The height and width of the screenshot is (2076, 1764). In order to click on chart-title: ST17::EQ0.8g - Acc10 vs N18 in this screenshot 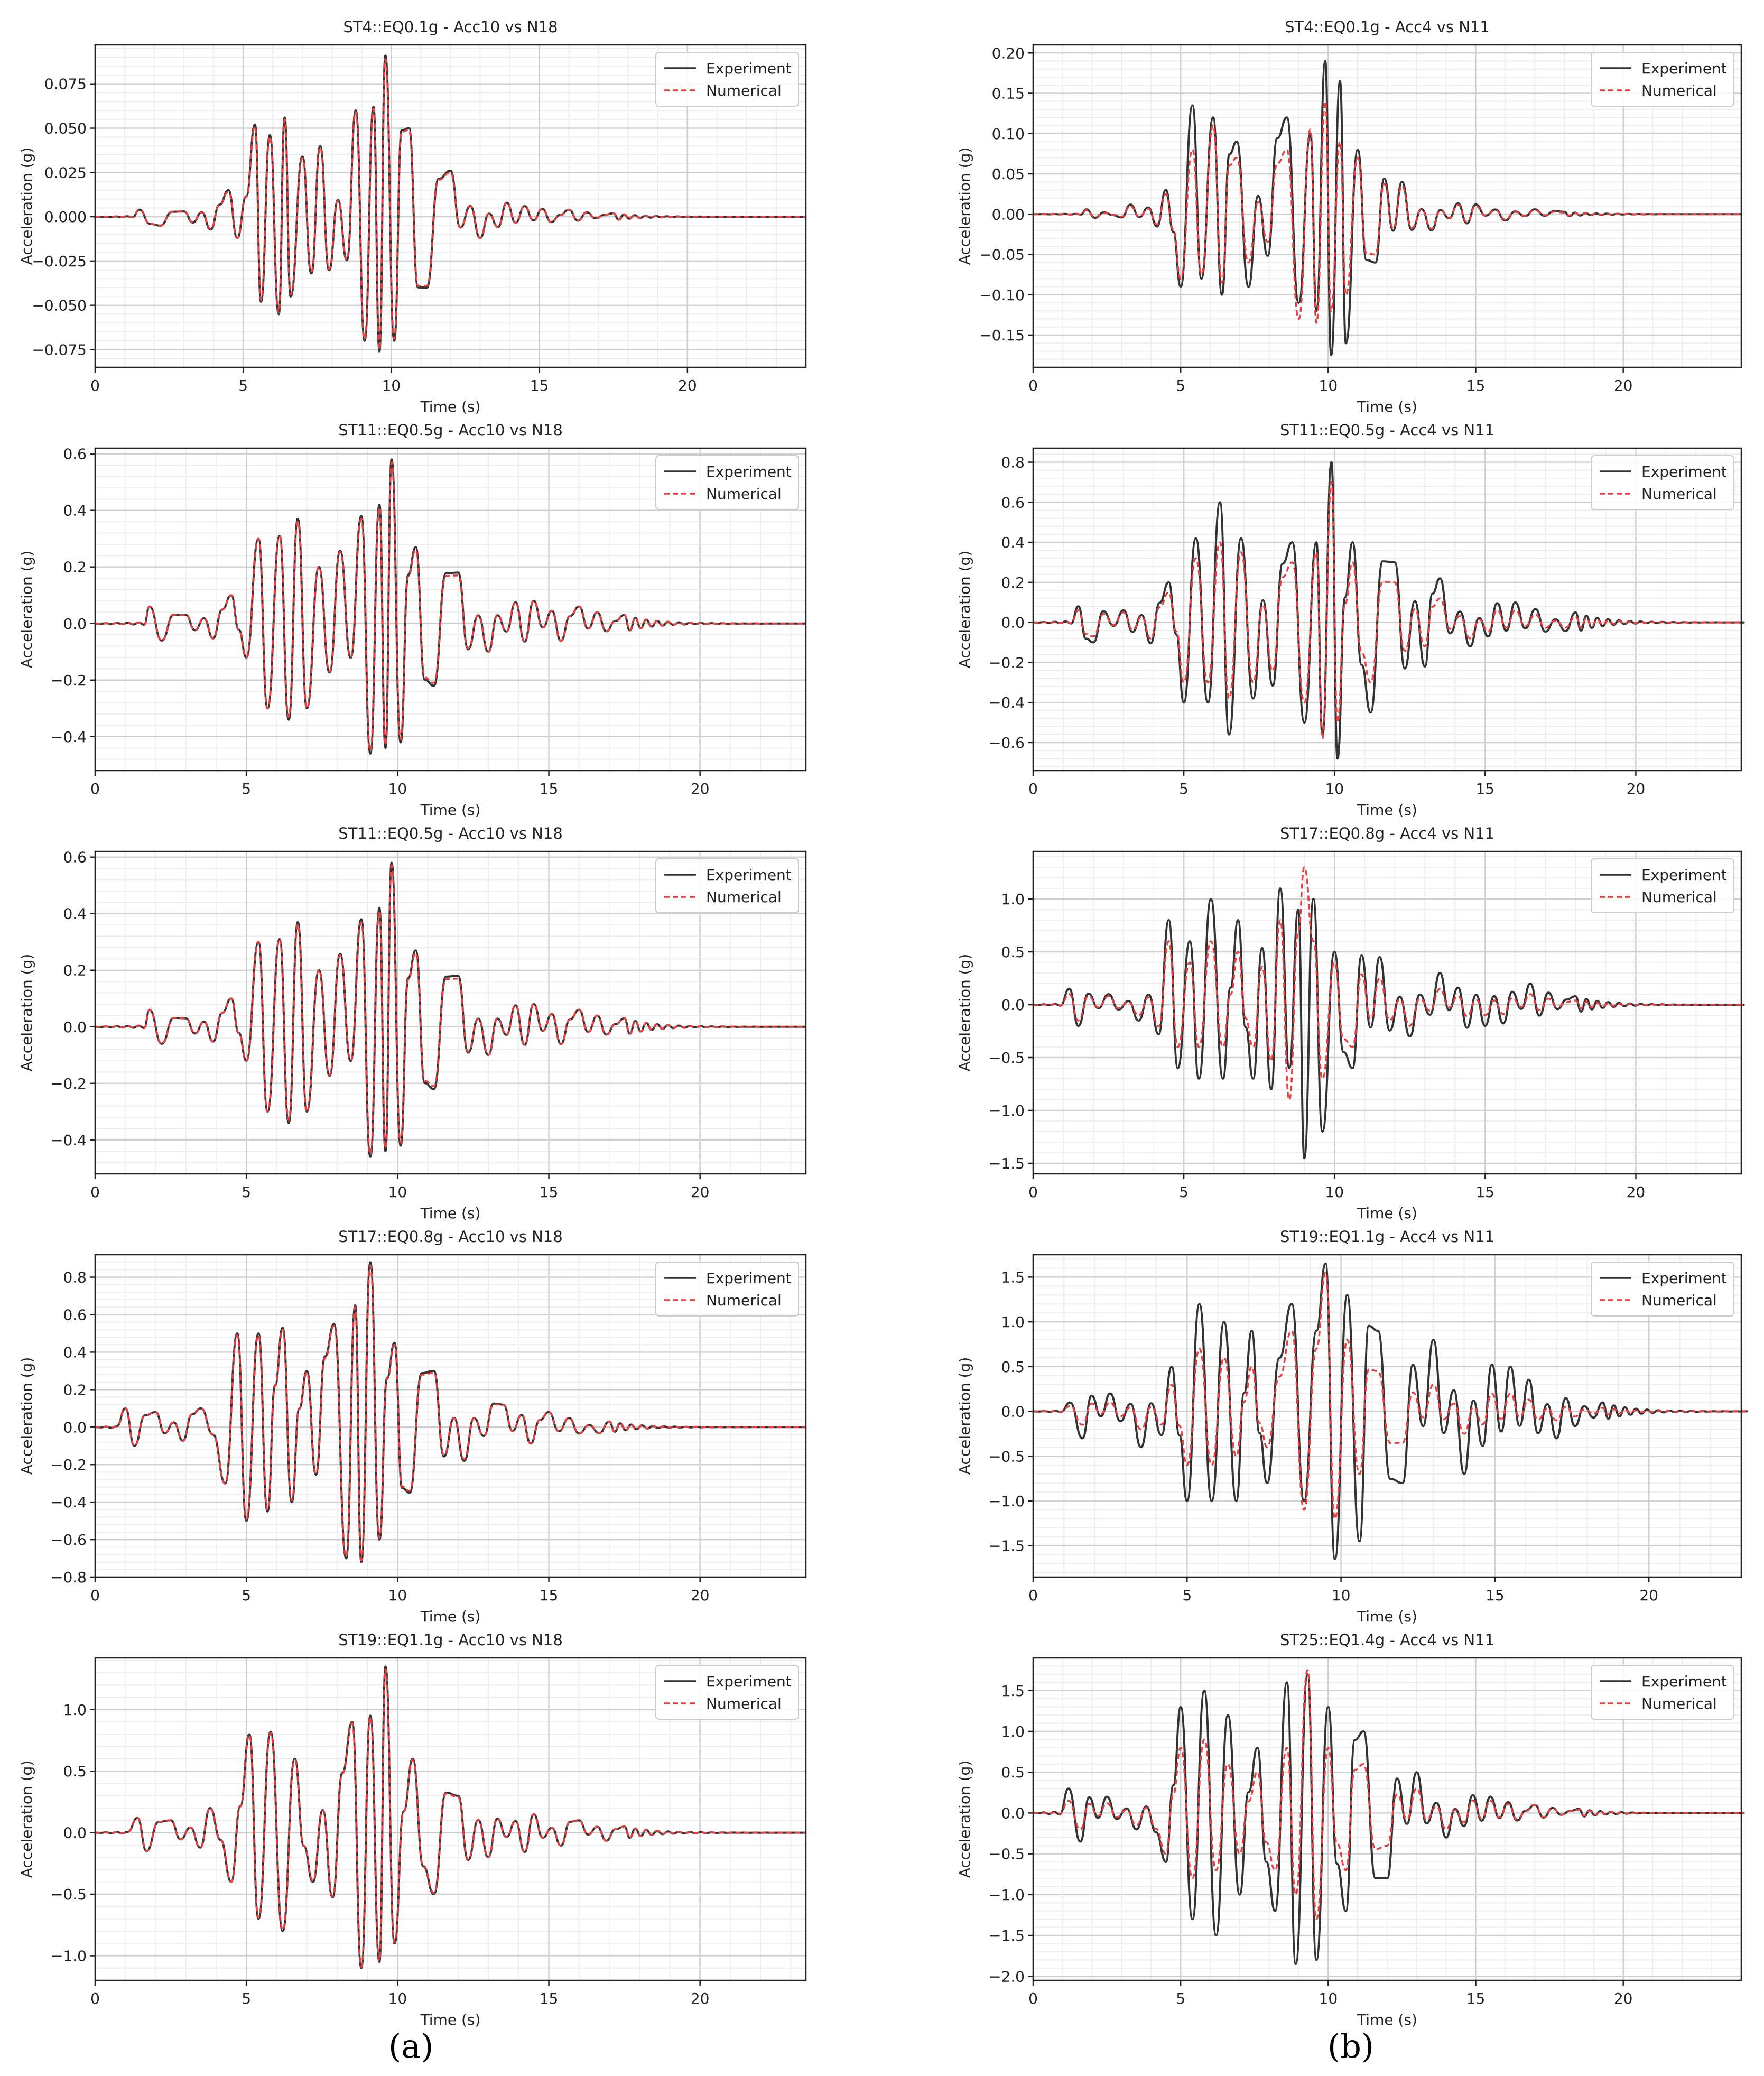, I will do `click(450, 1237)`.